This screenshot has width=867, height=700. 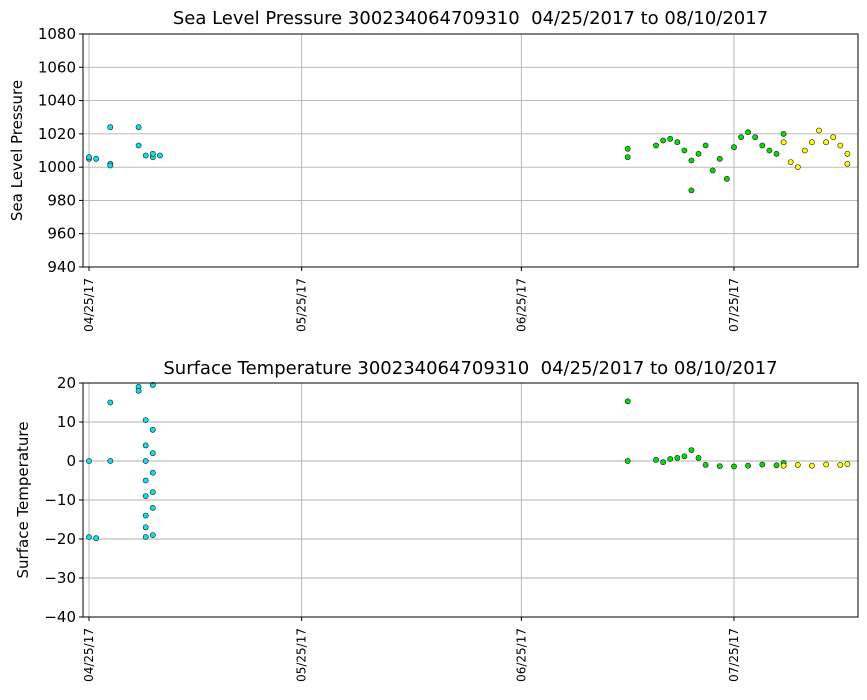 What do you see at coordinates (60, 539) in the screenshot?
I see `y-tick-label: −20` at bounding box center [60, 539].